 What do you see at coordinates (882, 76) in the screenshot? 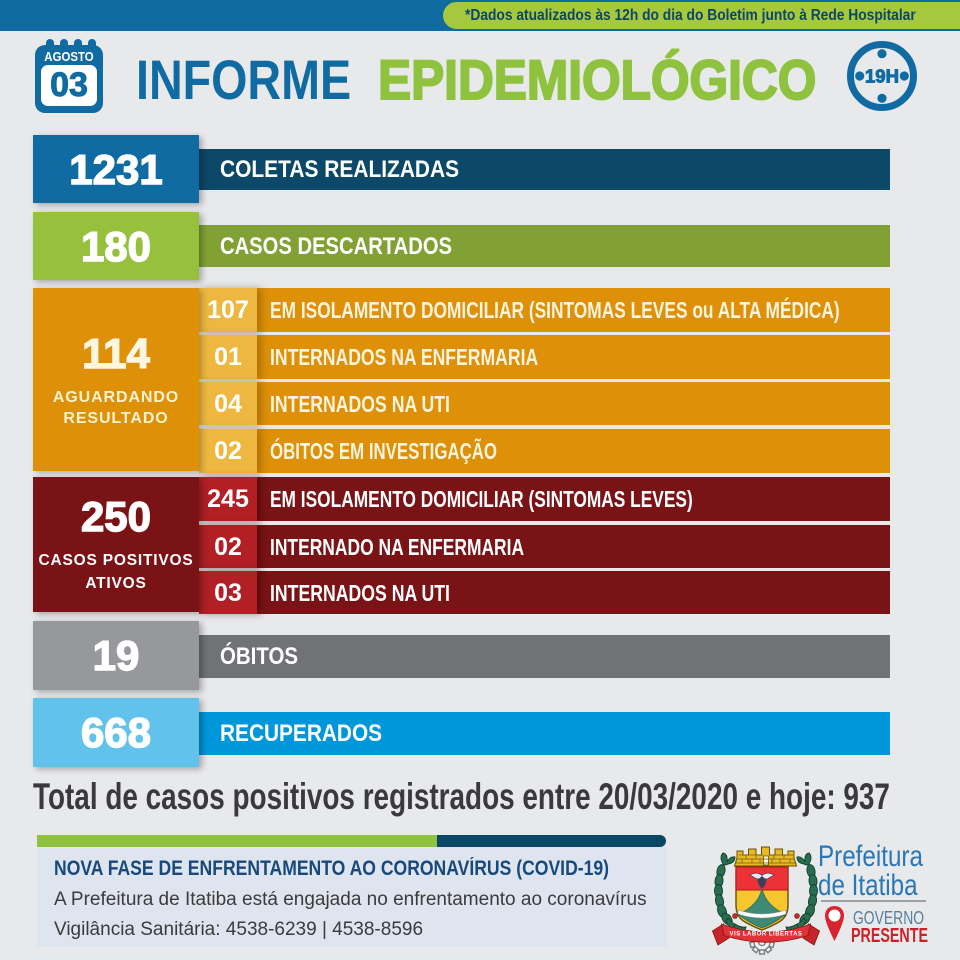
I see `svg-text: 19H` at bounding box center [882, 76].